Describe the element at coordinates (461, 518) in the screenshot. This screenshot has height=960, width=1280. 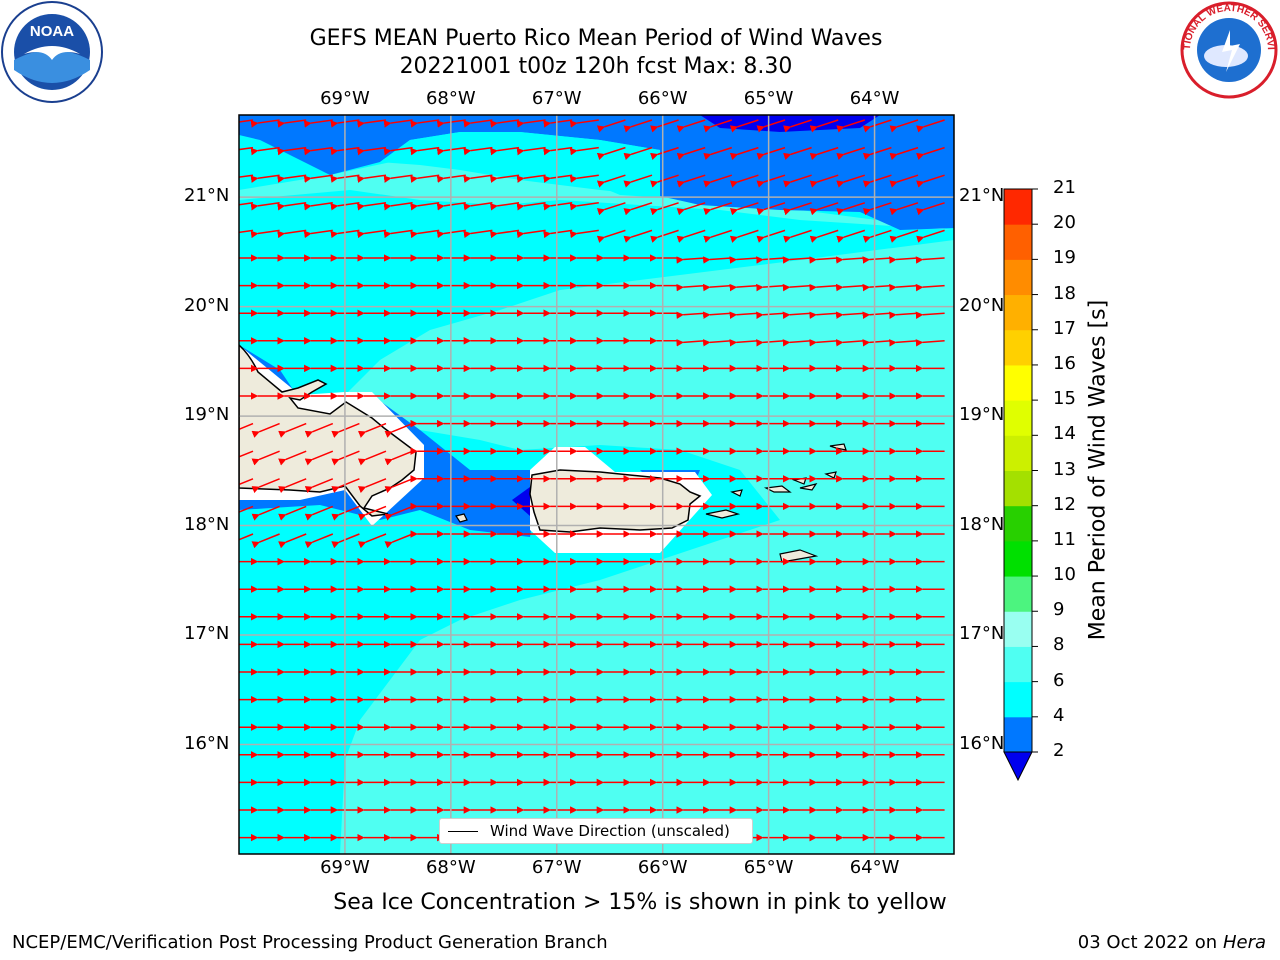
I see `mona-island` at that location.